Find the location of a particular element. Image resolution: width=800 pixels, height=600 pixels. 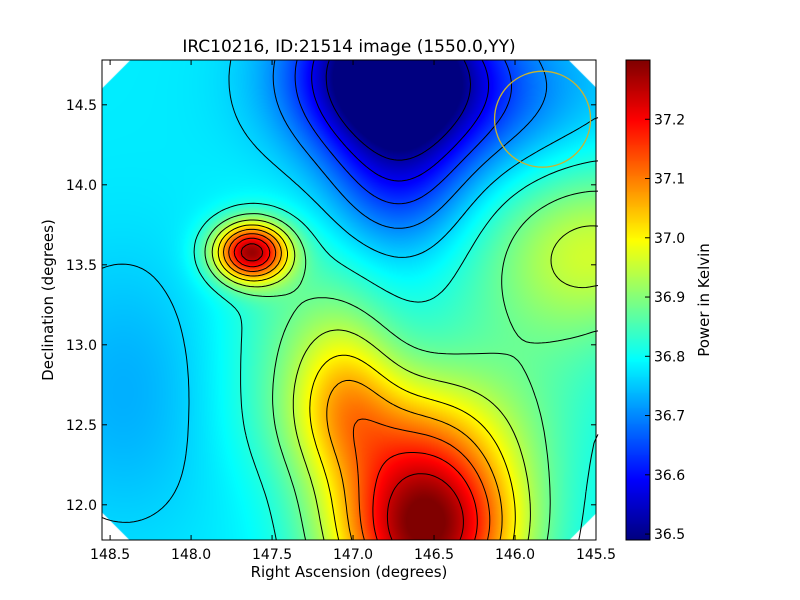

x-tick-label: 148.5 is located at coordinates (110, 555).